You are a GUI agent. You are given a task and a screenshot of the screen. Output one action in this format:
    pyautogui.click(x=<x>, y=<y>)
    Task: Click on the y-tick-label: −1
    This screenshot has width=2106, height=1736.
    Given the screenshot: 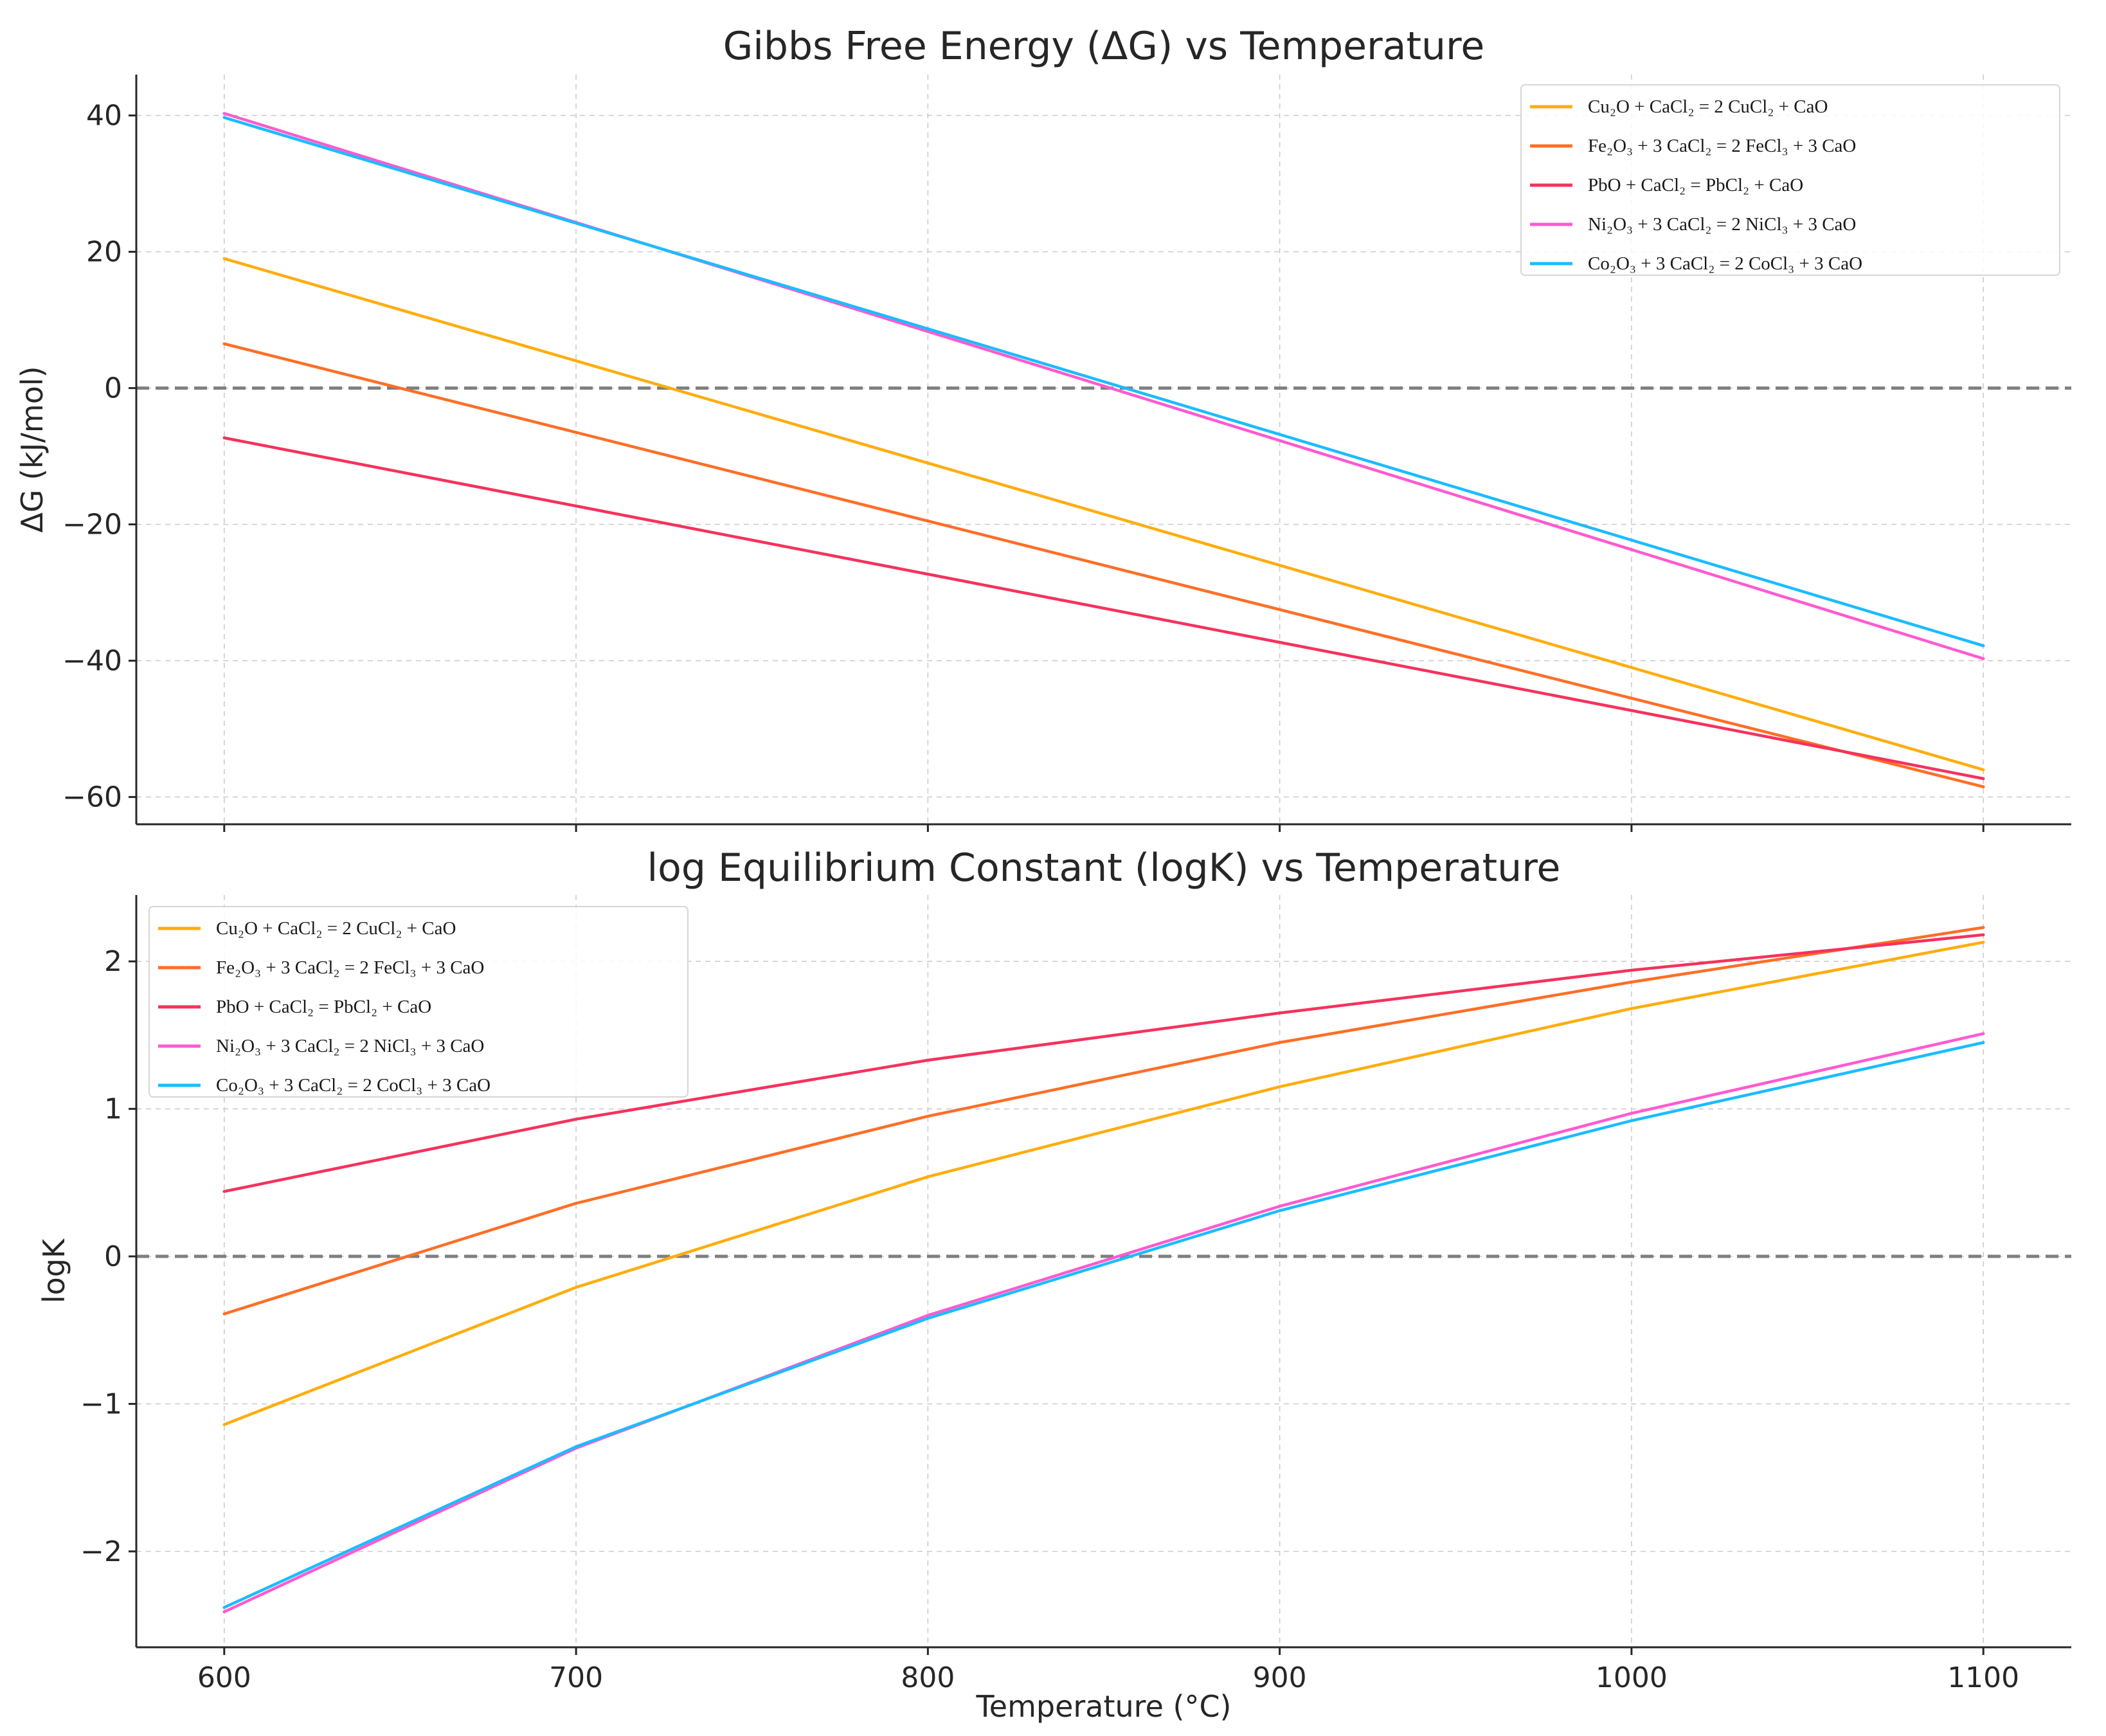 What is the action you would take?
    pyautogui.click(x=101, y=1404)
    